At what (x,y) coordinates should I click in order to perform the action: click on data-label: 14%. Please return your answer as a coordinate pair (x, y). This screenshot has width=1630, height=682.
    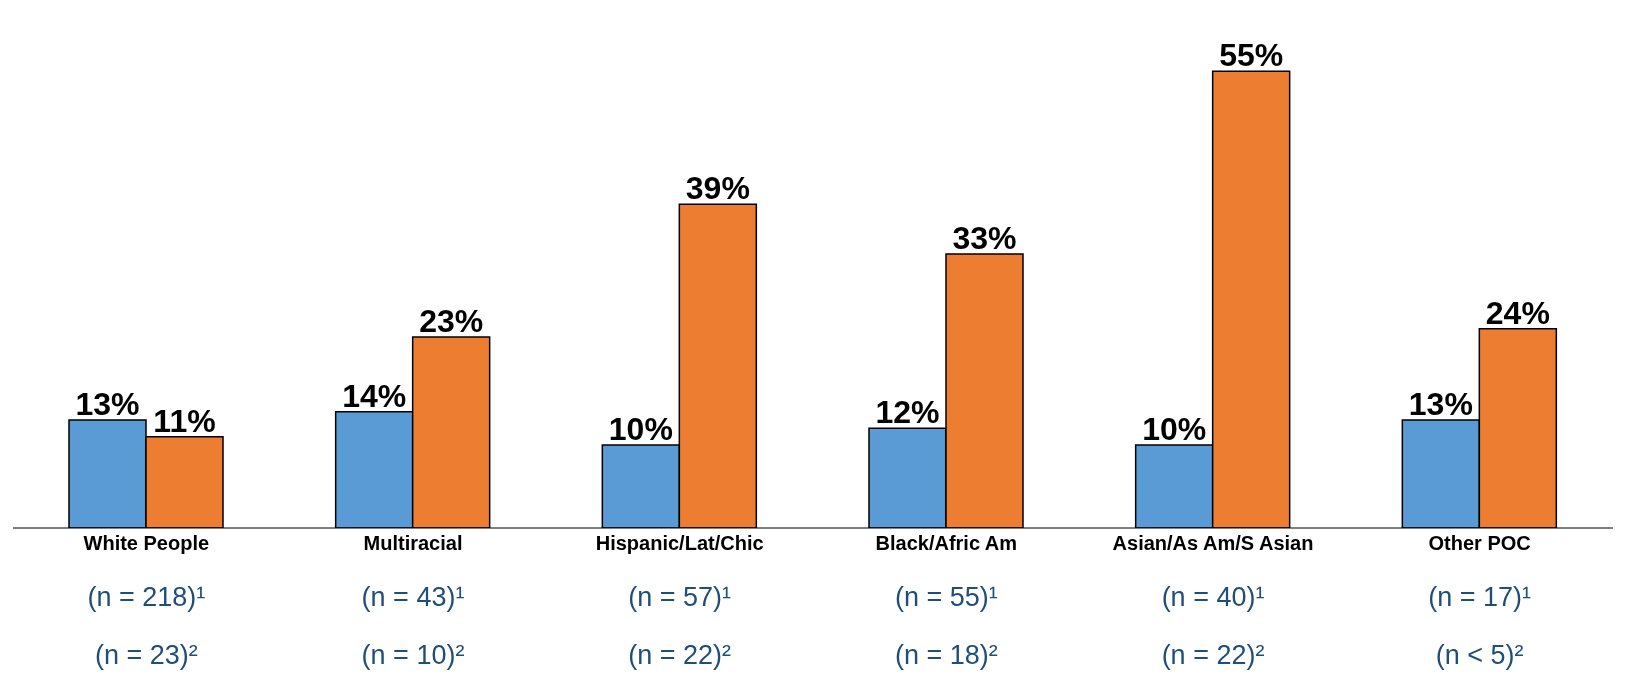
    Looking at the image, I should click on (374, 395).